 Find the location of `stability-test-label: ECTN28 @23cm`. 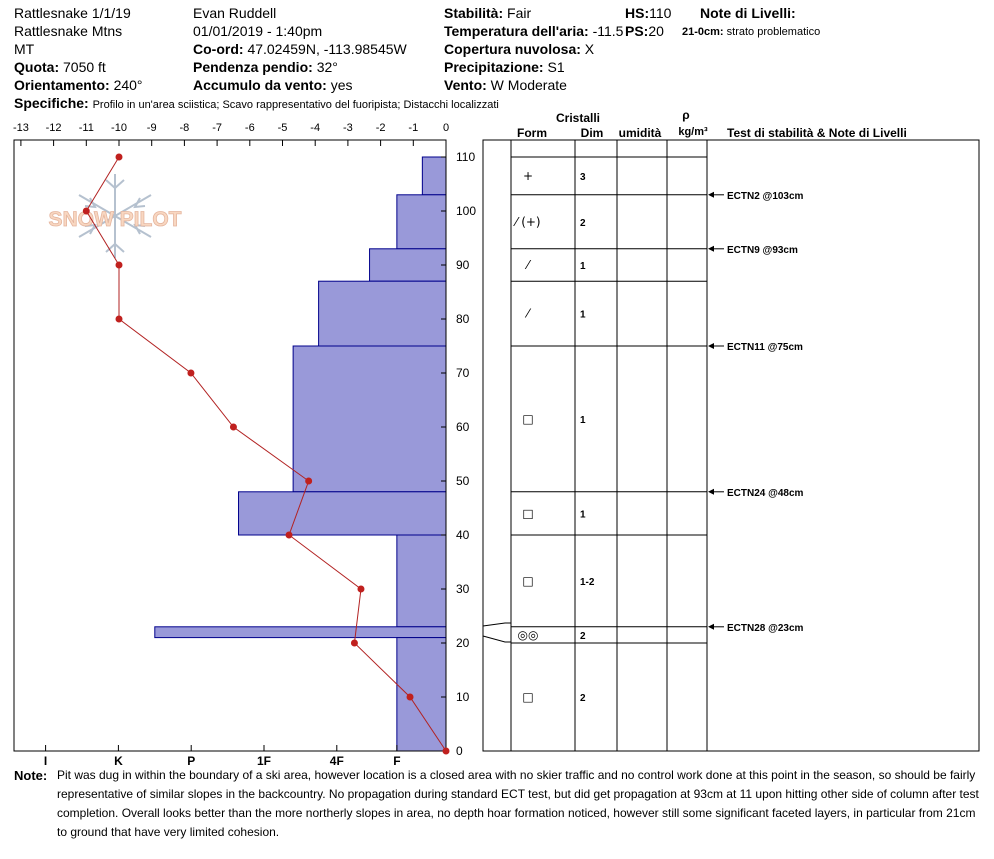

stability-test-label: ECTN28 @23cm is located at coordinates (765, 628).